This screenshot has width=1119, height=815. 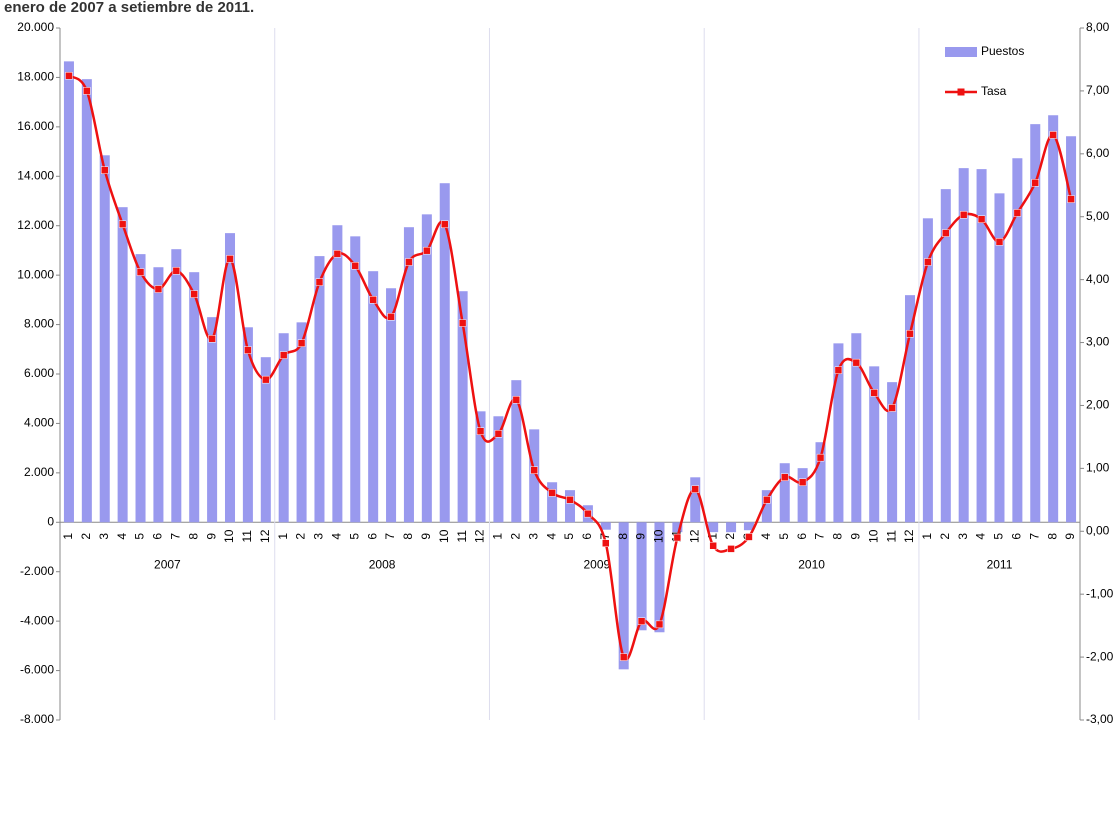 I want to click on x-tick-label: 10, so click(x=444, y=536).